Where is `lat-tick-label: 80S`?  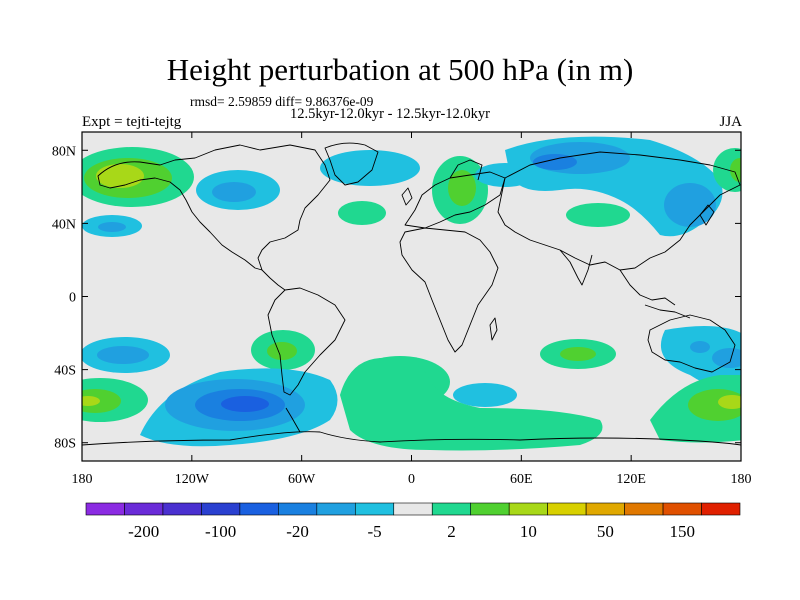
lat-tick-label: 80S is located at coordinates (65, 444).